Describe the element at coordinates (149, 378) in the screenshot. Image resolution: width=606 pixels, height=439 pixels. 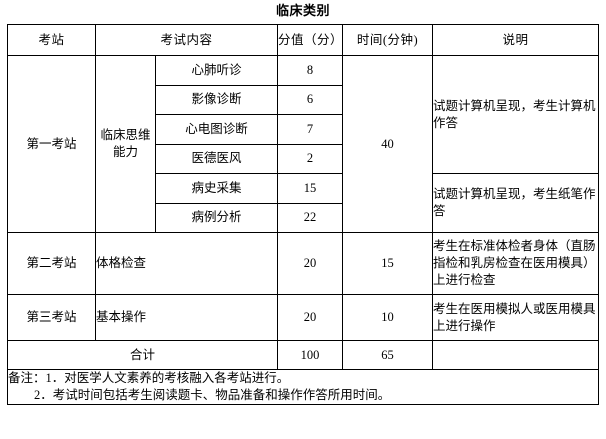
I see `remark-line-1: 备注：1．对医学人文素养的考核融入各考站进行。` at that location.